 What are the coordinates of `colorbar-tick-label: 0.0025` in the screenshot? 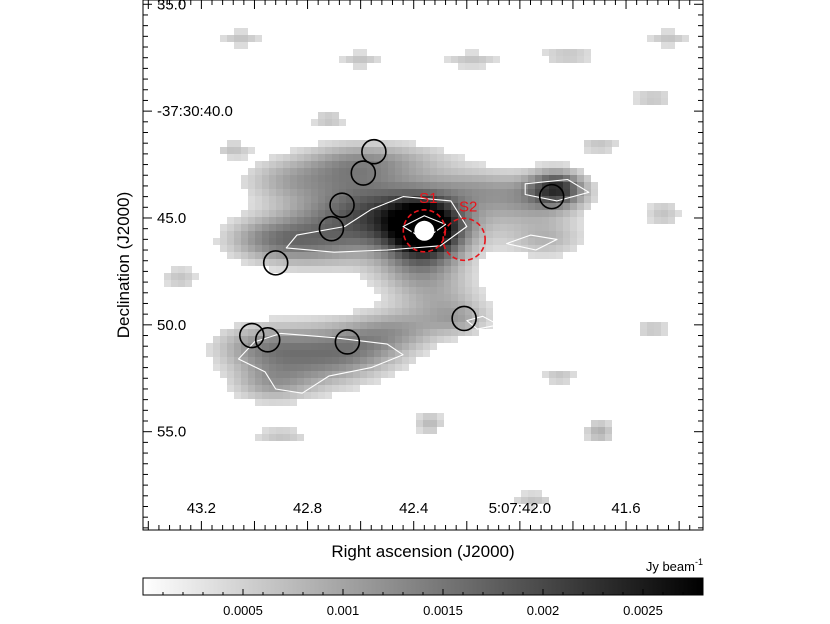 It's located at (643, 610).